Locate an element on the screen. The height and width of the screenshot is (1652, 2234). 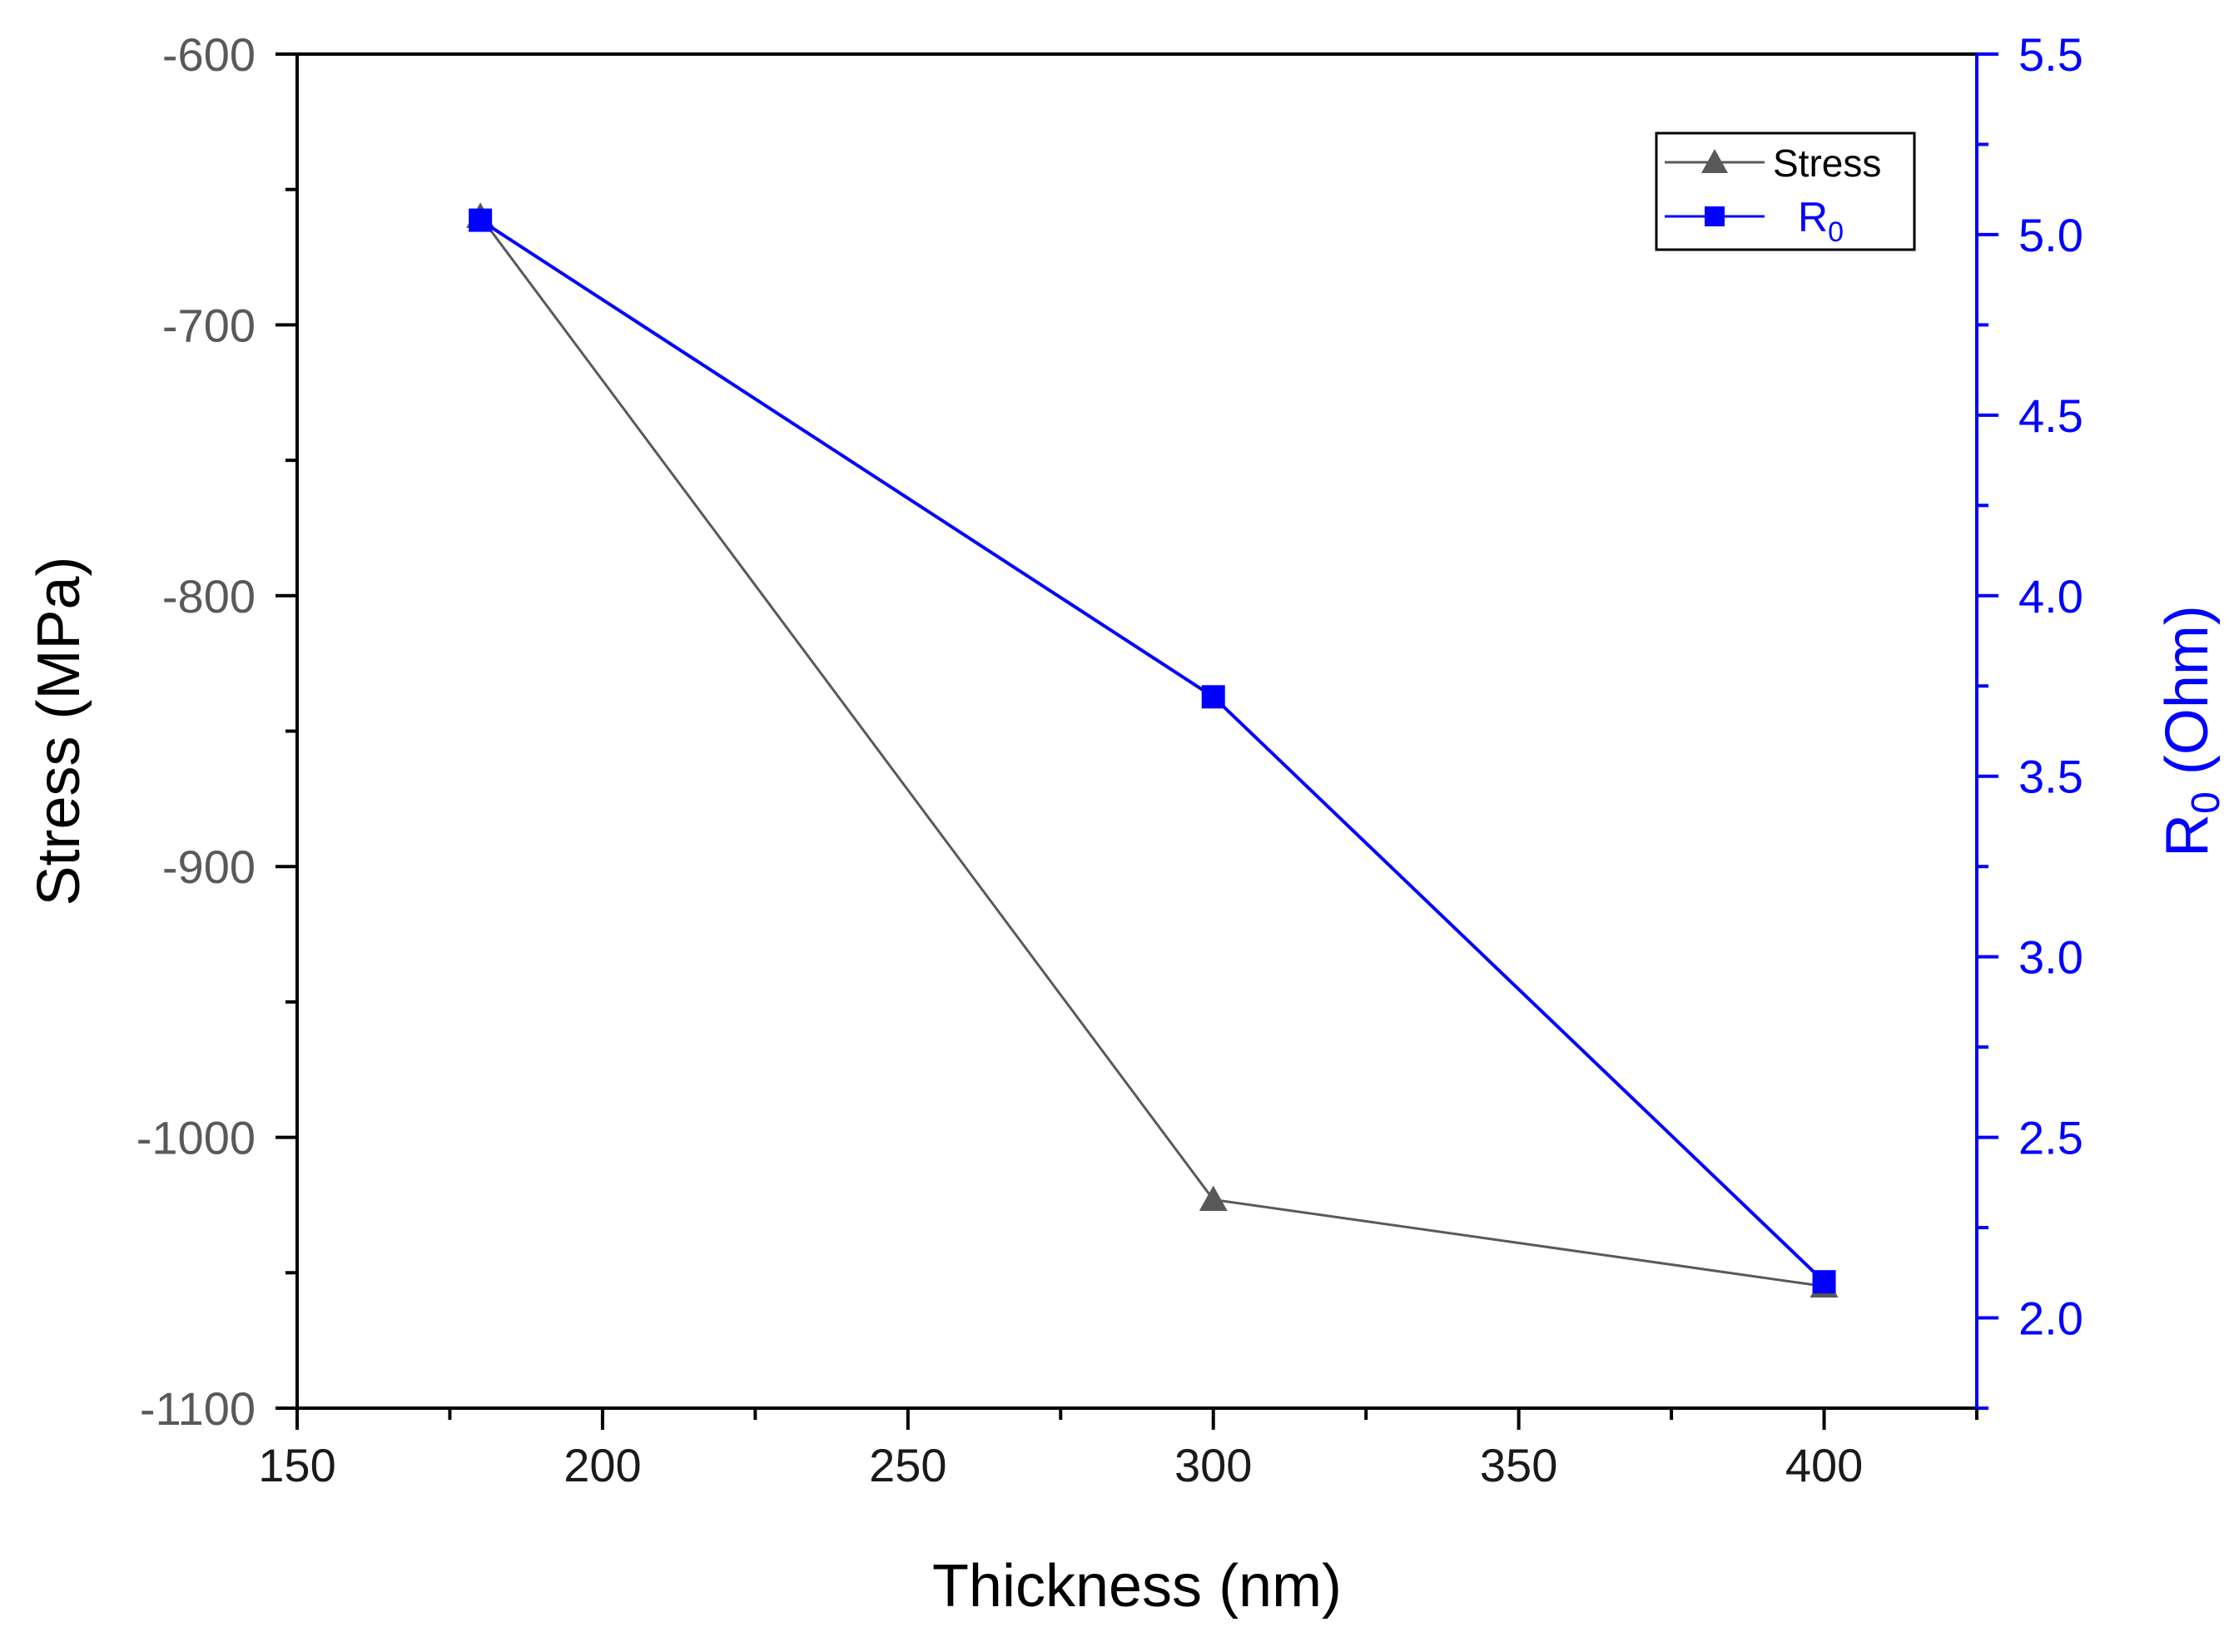
x-tick-label: 150 is located at coordinates (296, 1465).